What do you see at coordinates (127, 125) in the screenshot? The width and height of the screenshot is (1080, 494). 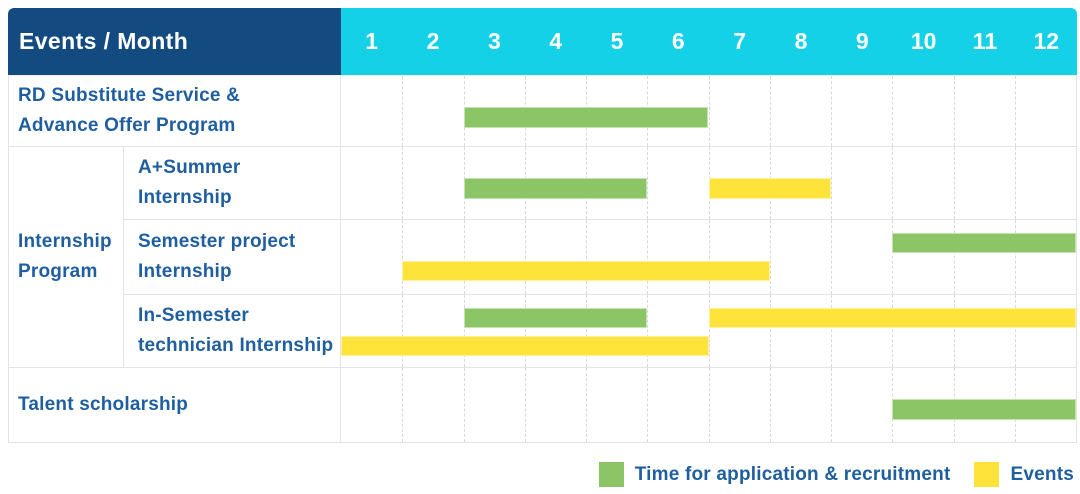 I see `row-label-line: Advance Offer Program` at bounding box center [127, 125].